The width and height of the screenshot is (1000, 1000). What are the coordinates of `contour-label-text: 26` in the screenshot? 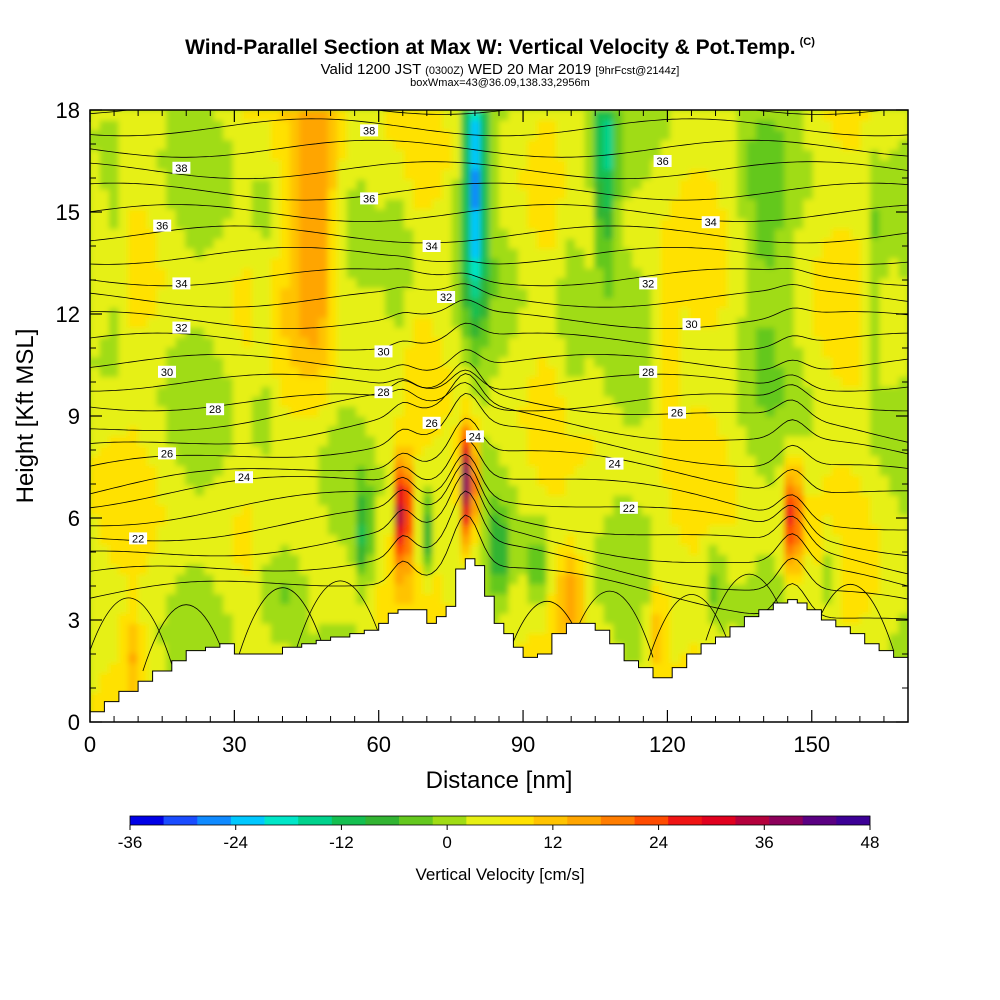 It's located at (167, 454).